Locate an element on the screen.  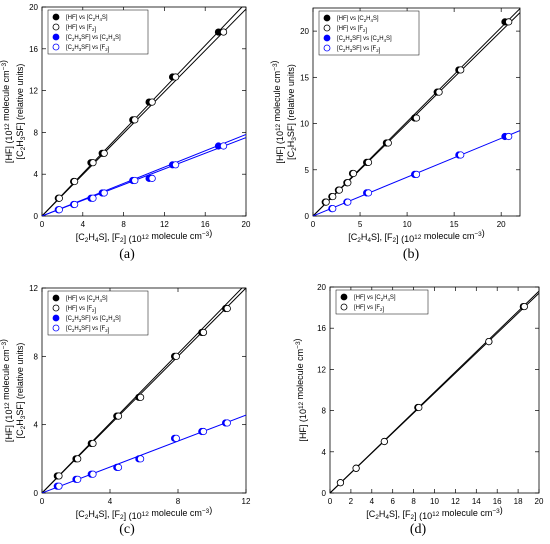
panel-label: (b) is located at coordinates (411, 254).